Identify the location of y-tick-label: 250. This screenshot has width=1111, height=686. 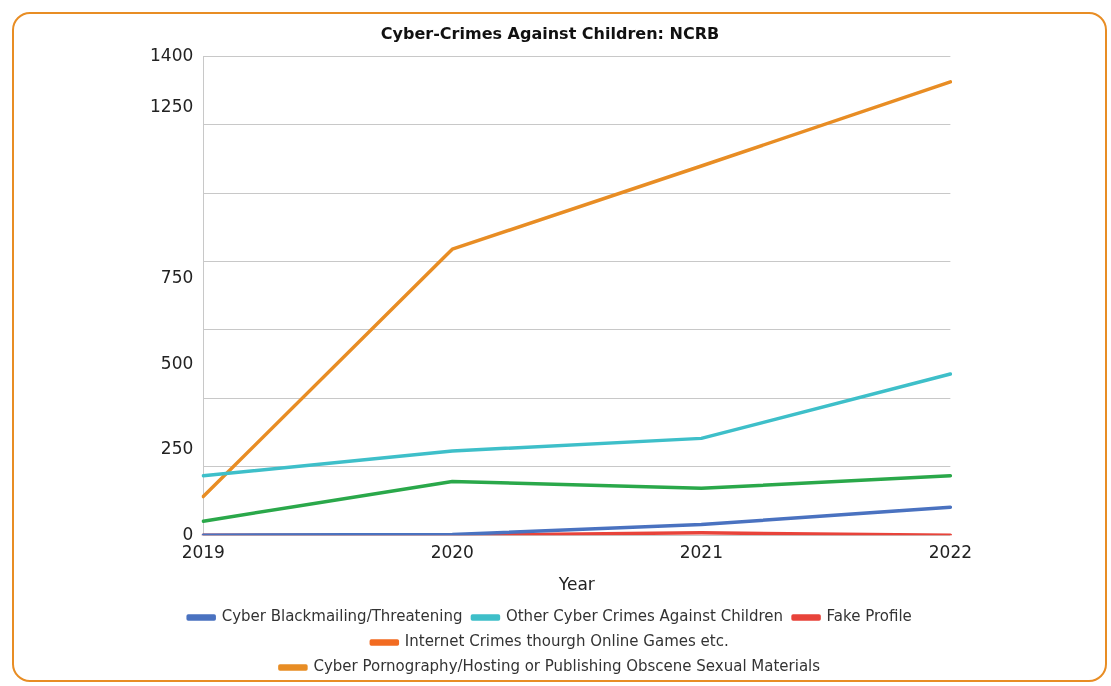
(177, 448).